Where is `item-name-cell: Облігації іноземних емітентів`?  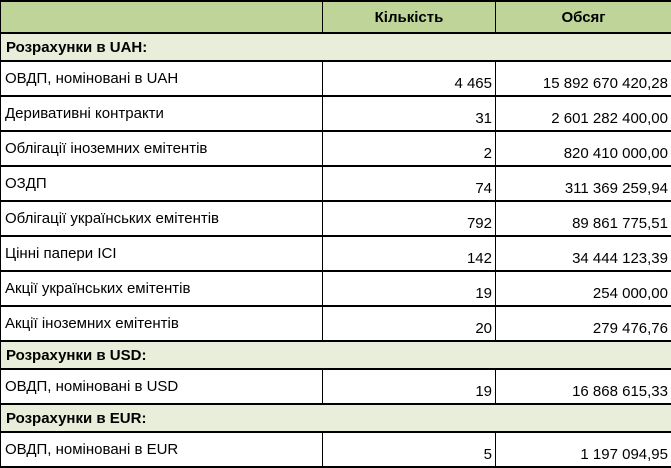 item-name-cell: Облігації іноземних емітентів is located at coordinates (162, 148).